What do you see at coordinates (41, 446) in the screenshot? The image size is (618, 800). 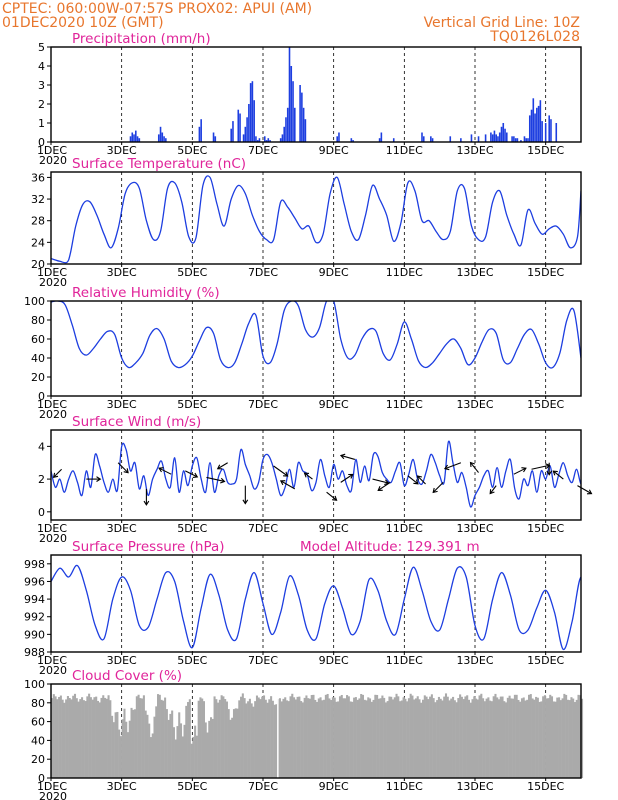 I see `y-tick-label: 4` at bounding box center [41, 446].